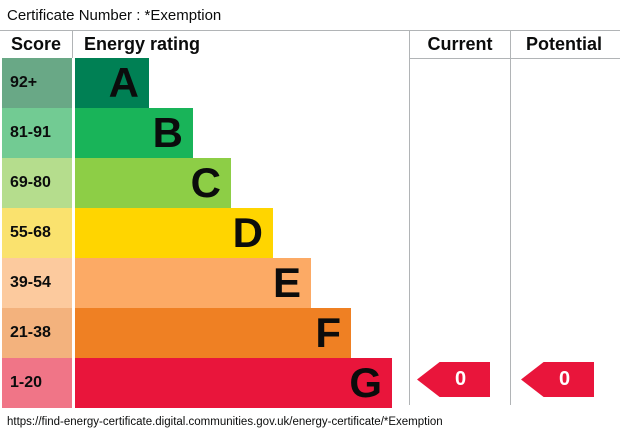  I want to click on band-row-f: 21-38 F, so click(310, 333).